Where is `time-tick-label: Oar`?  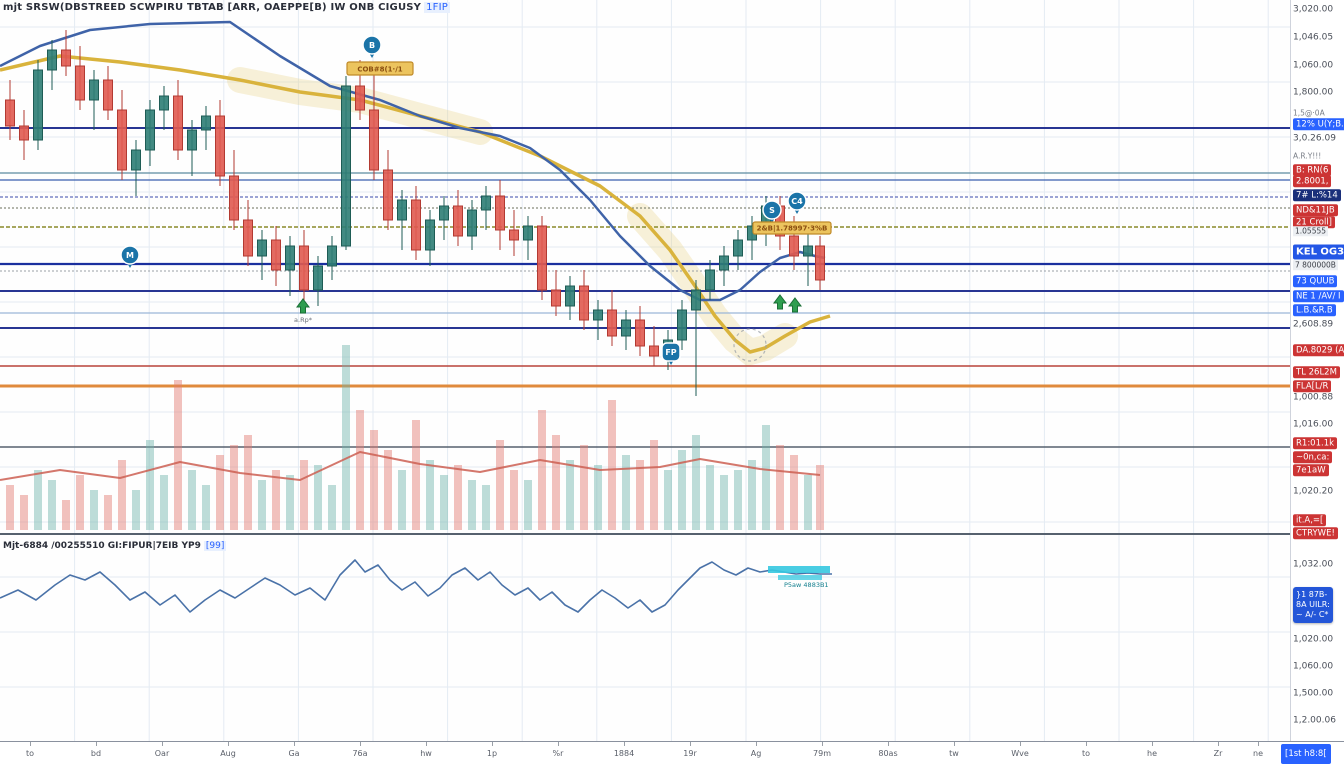 time-tick-label: Oar is located at coordinates (162, 753).